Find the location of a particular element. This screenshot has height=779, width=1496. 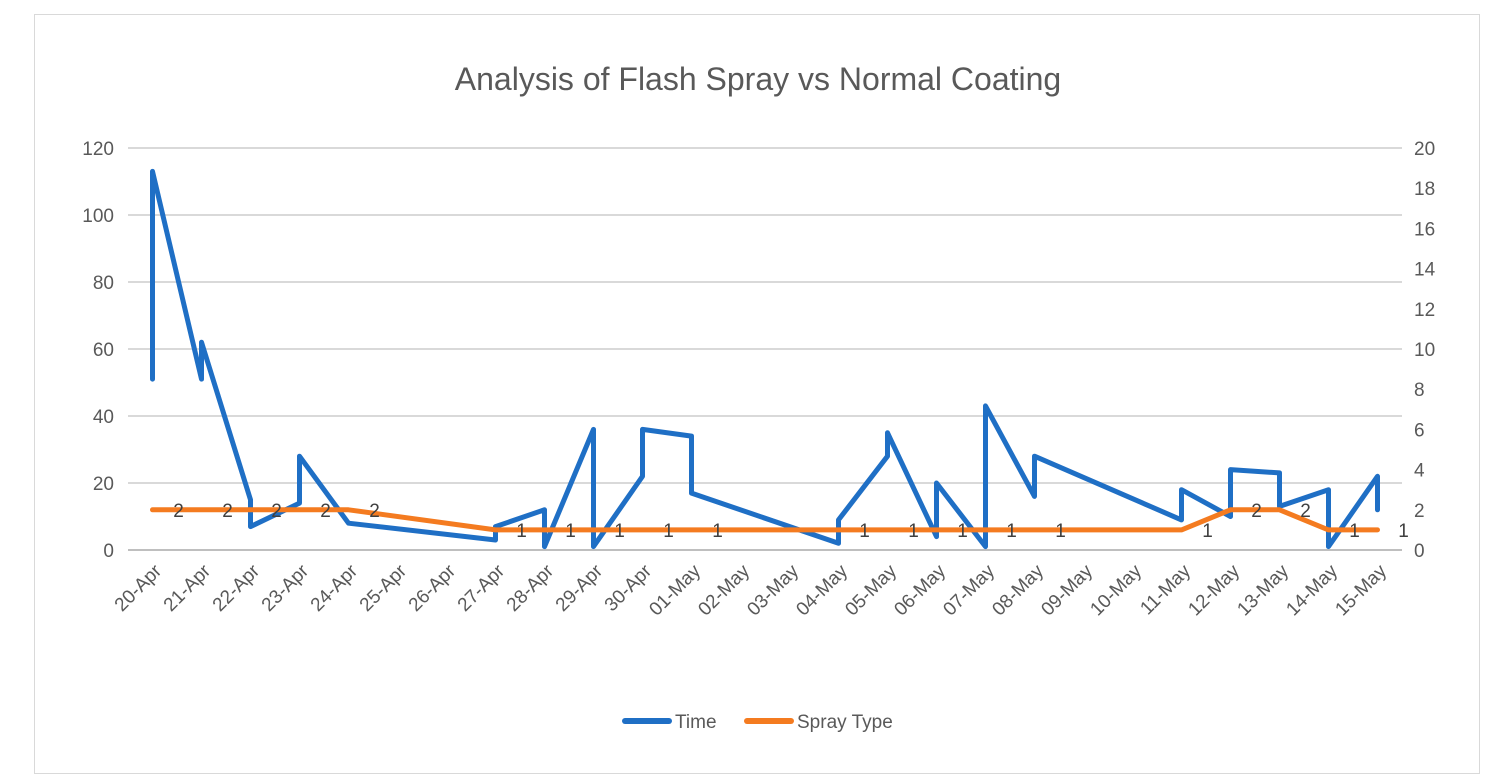

x-tick-label: 15-May is located at coordinates (1361, 590).